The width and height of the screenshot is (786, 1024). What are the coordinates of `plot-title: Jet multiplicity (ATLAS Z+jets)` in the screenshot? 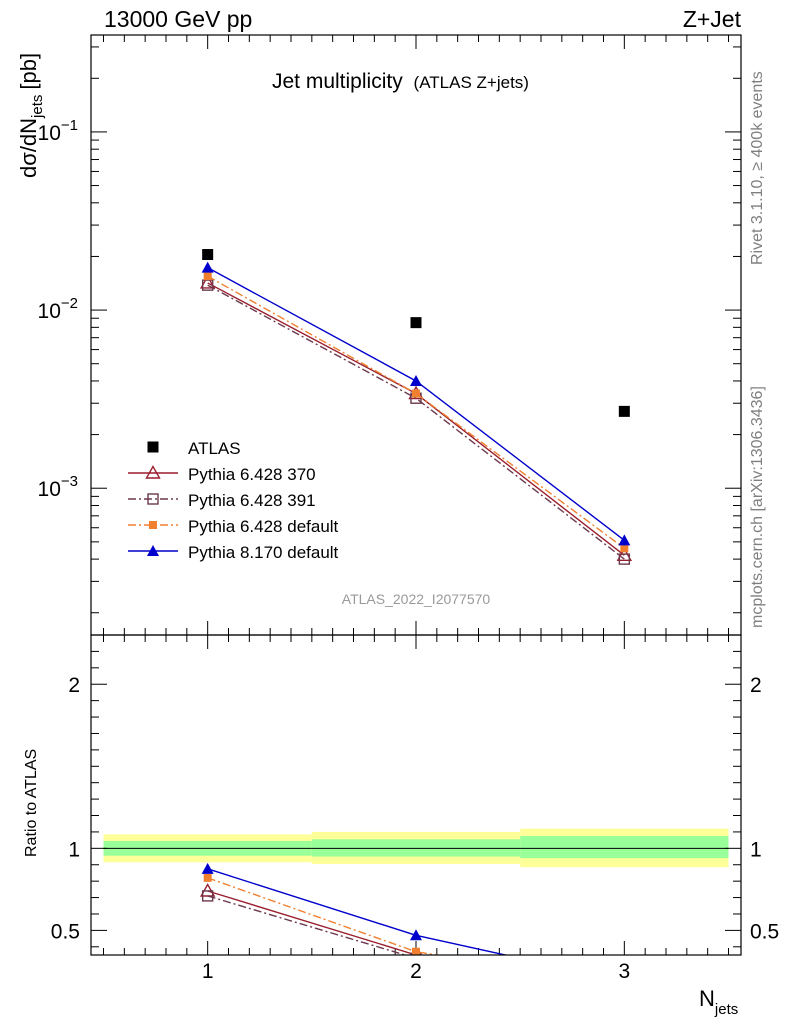 It's located at (400, 81).